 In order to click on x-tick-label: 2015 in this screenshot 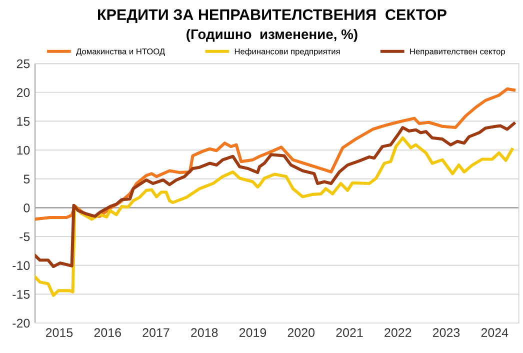, I will do `click(59, 333)`.